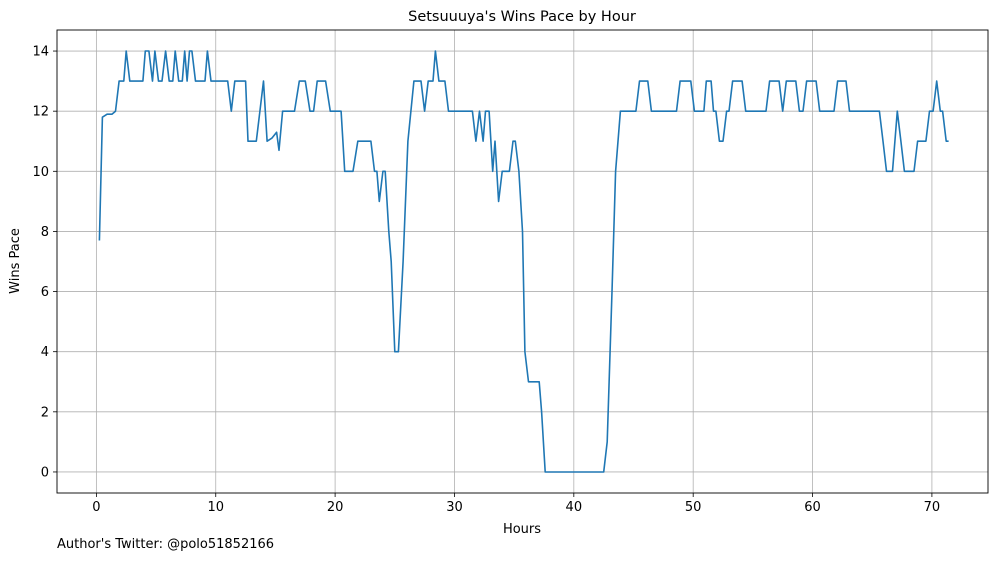 This screenshot has width=997, height=562. What do you see at coordinates (45, 352) in the screenshot?
I see `y-tick-label: 4` at bounding box center [45, 352].